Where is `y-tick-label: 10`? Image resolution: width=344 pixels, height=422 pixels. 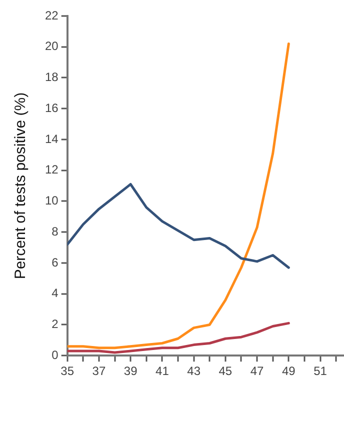
y-tick-label: 10 is located at coordinates (51, 201).